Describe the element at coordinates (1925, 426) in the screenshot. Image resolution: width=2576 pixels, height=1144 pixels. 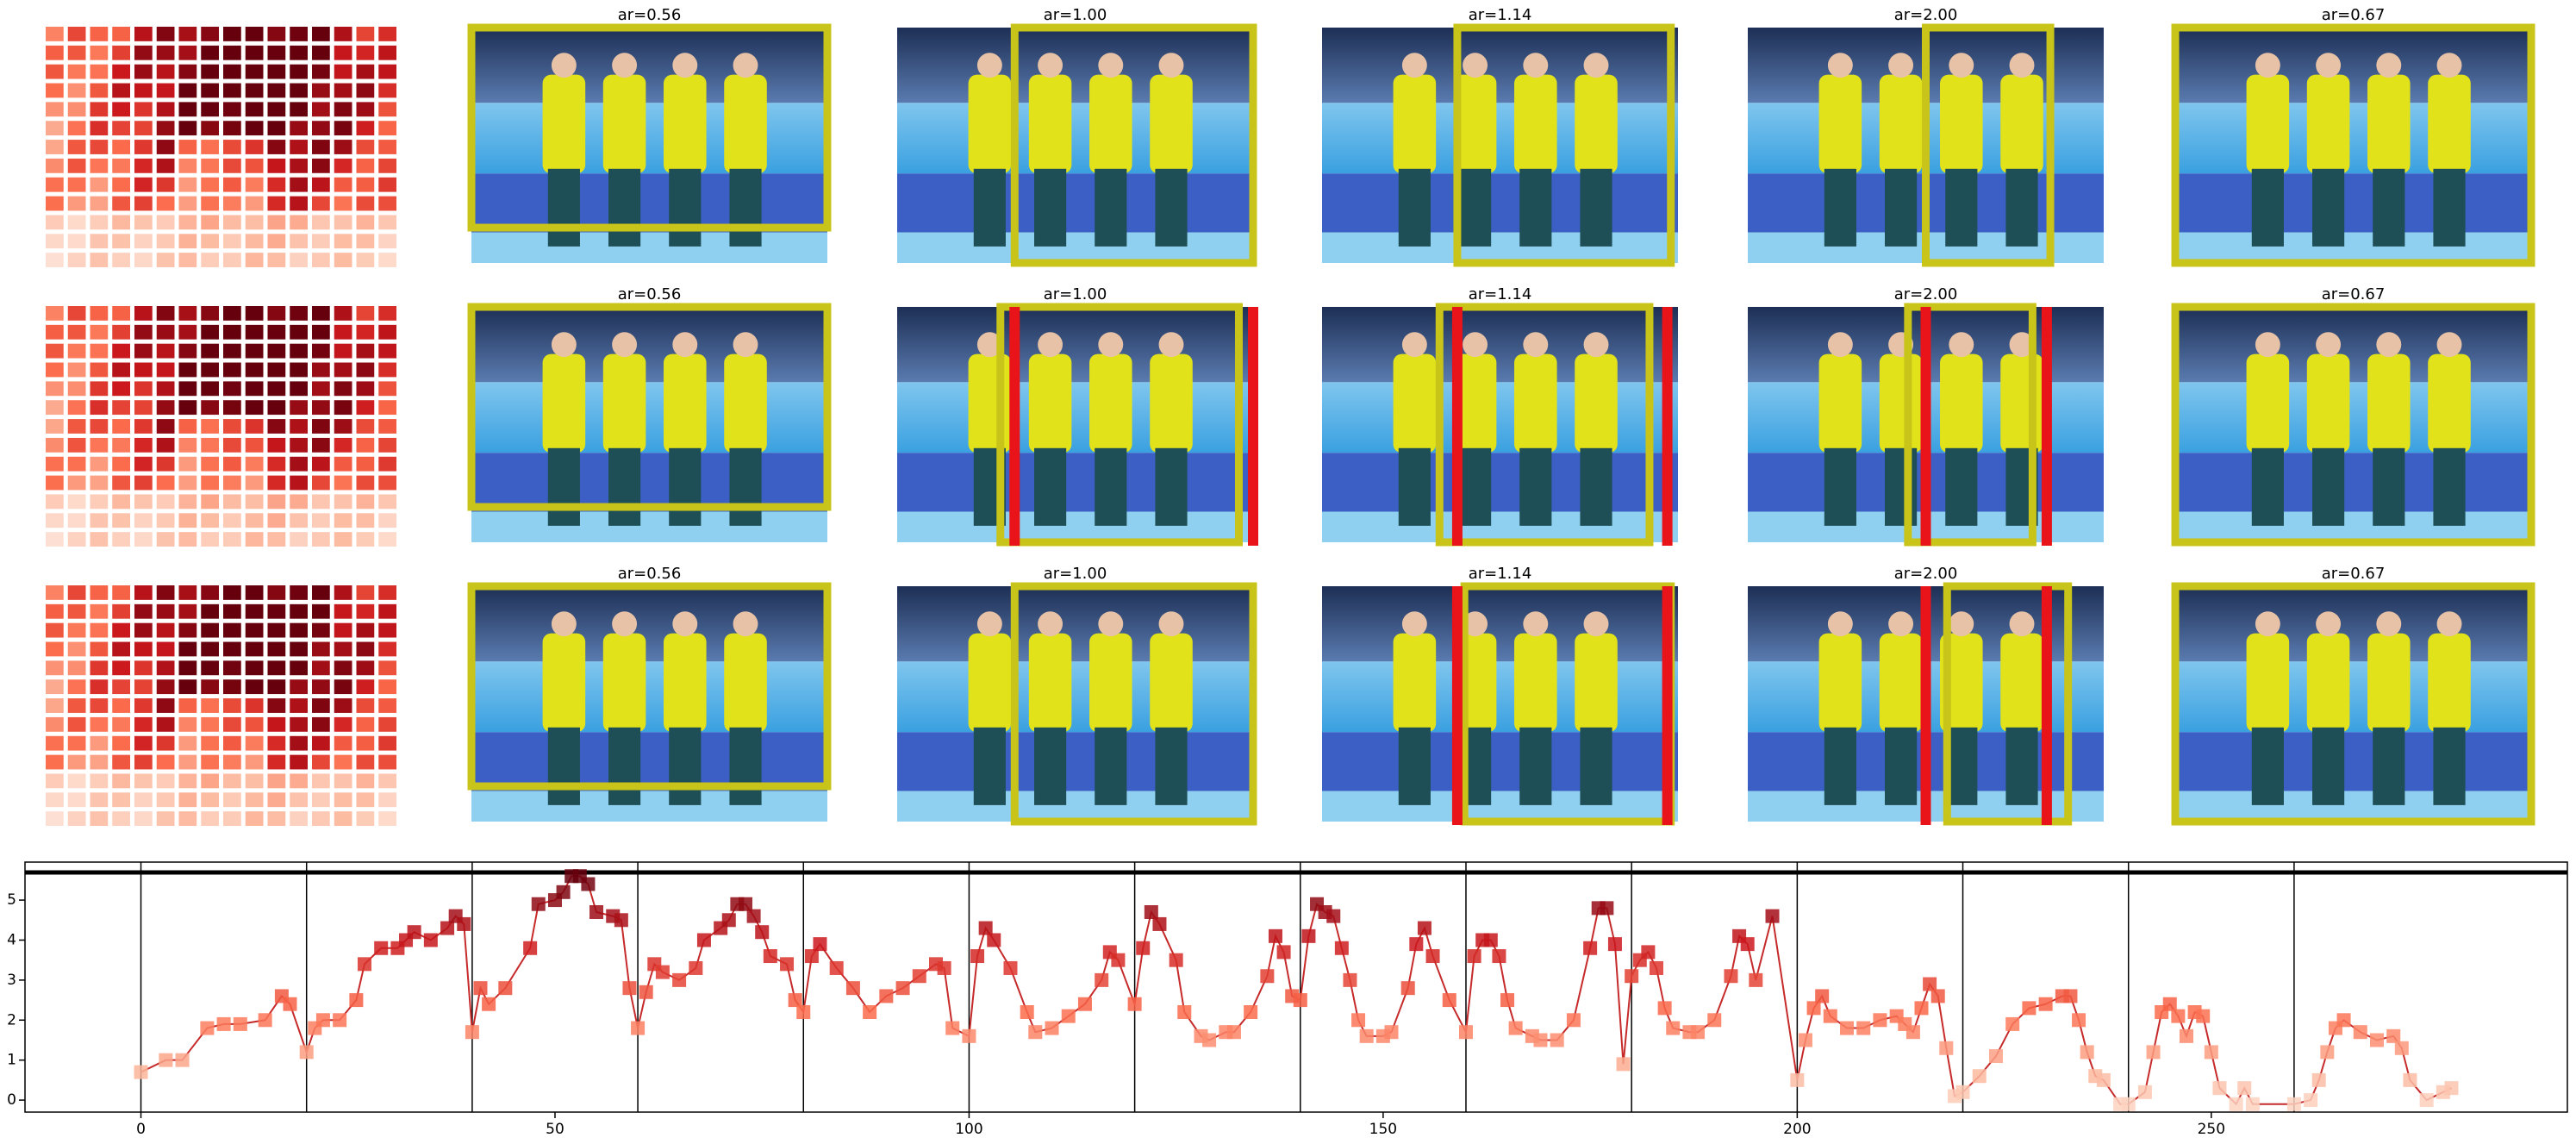
I see `red-bar` at that location.